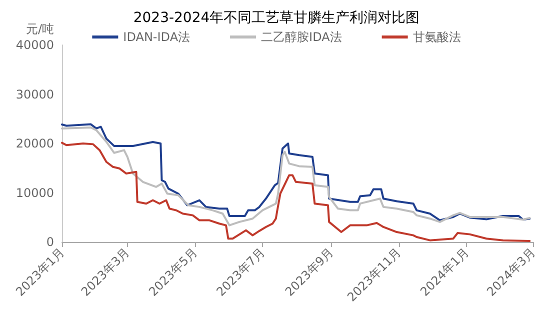 The width and height of the screenshot is (553, 331). What do you see at coordinates (35, 193) in the screenshot?
I see `y-tick-label: 10000` at bounding box center [35, 193].